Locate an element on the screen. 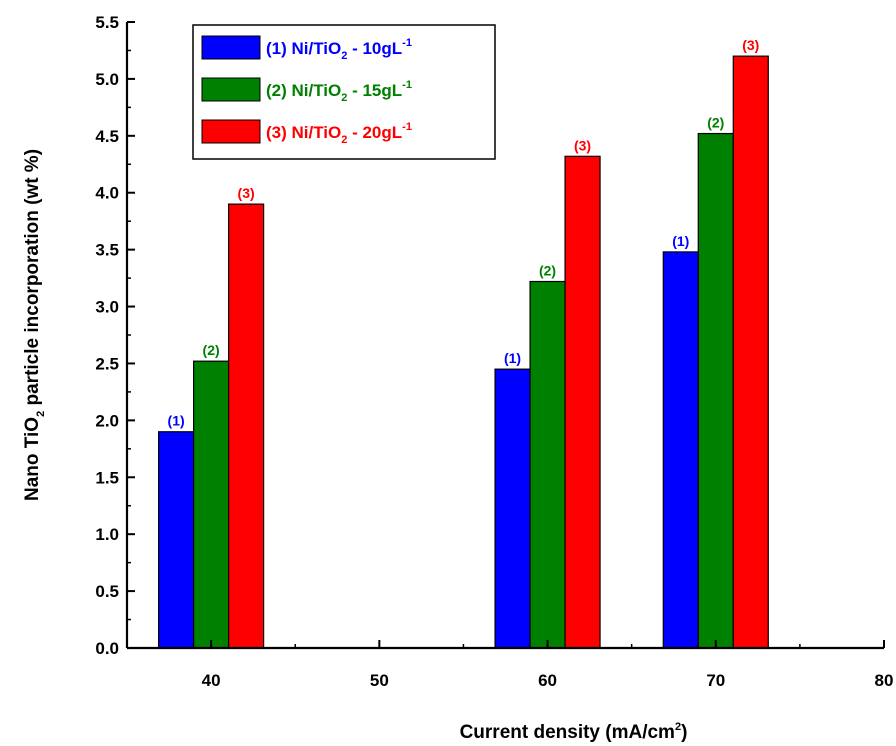 Image resolution: width=896 pixels, height=746 pixels. x-tick-label: 60 is located at coordinates (547, 680).